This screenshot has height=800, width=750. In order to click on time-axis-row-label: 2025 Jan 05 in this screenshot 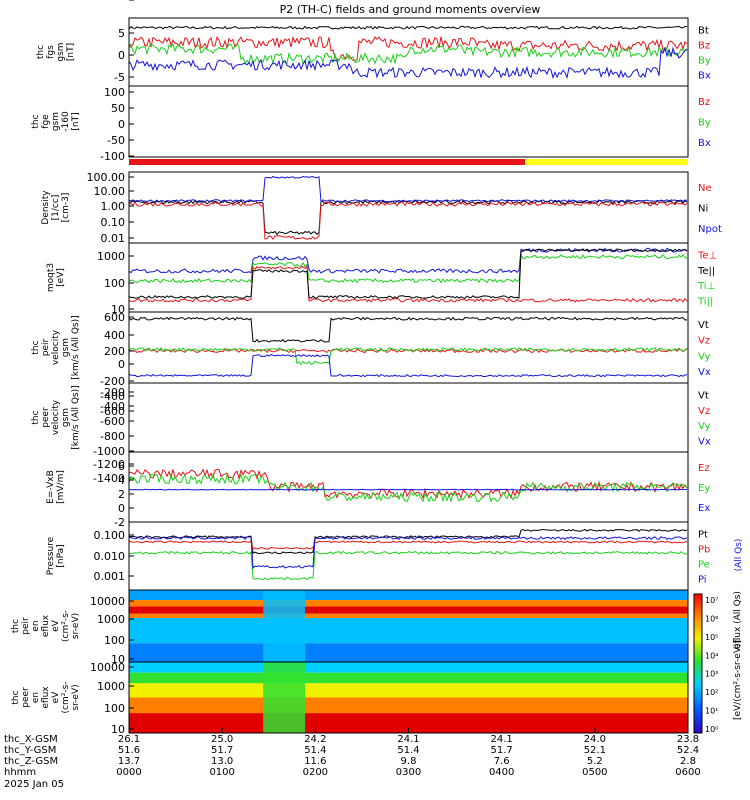, I will do `click(34, 784)`.